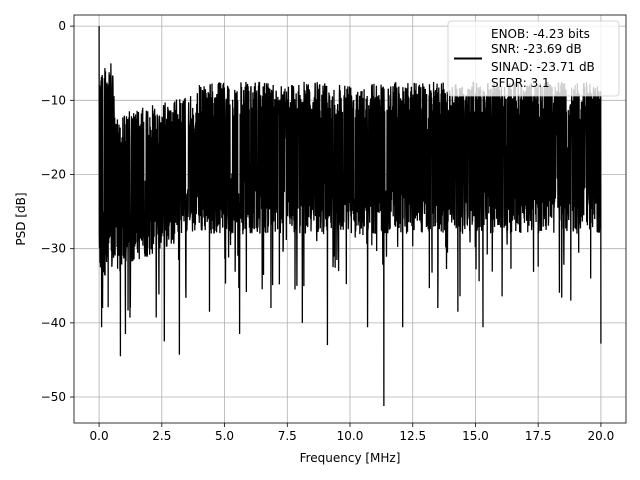 Image resolution: width=640 pixels, height=480 pixels. What do you see at coordinates (161, 436) in the screenshot?
I see `x-tick-label: 2.5` at bounding box center [161, 436].